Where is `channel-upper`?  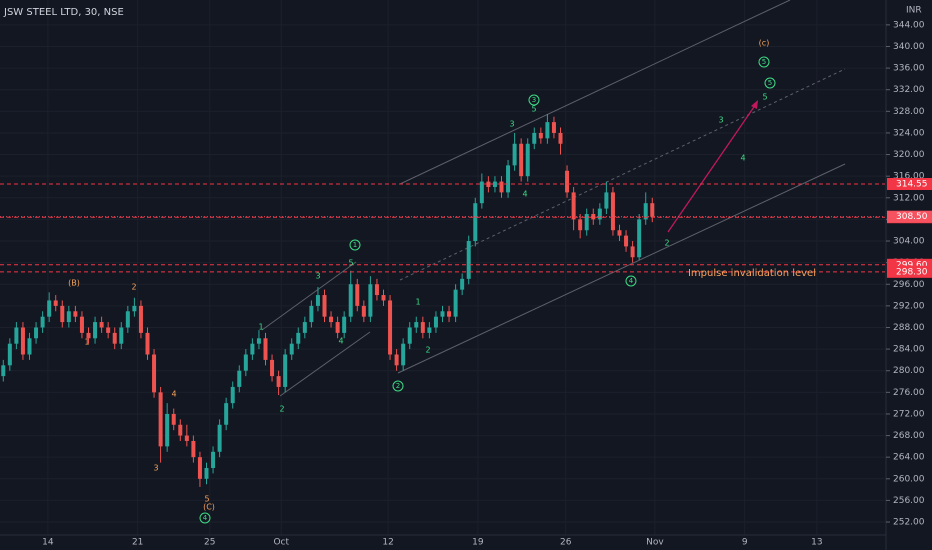 channel-upper is located at coordinates (595, 92).